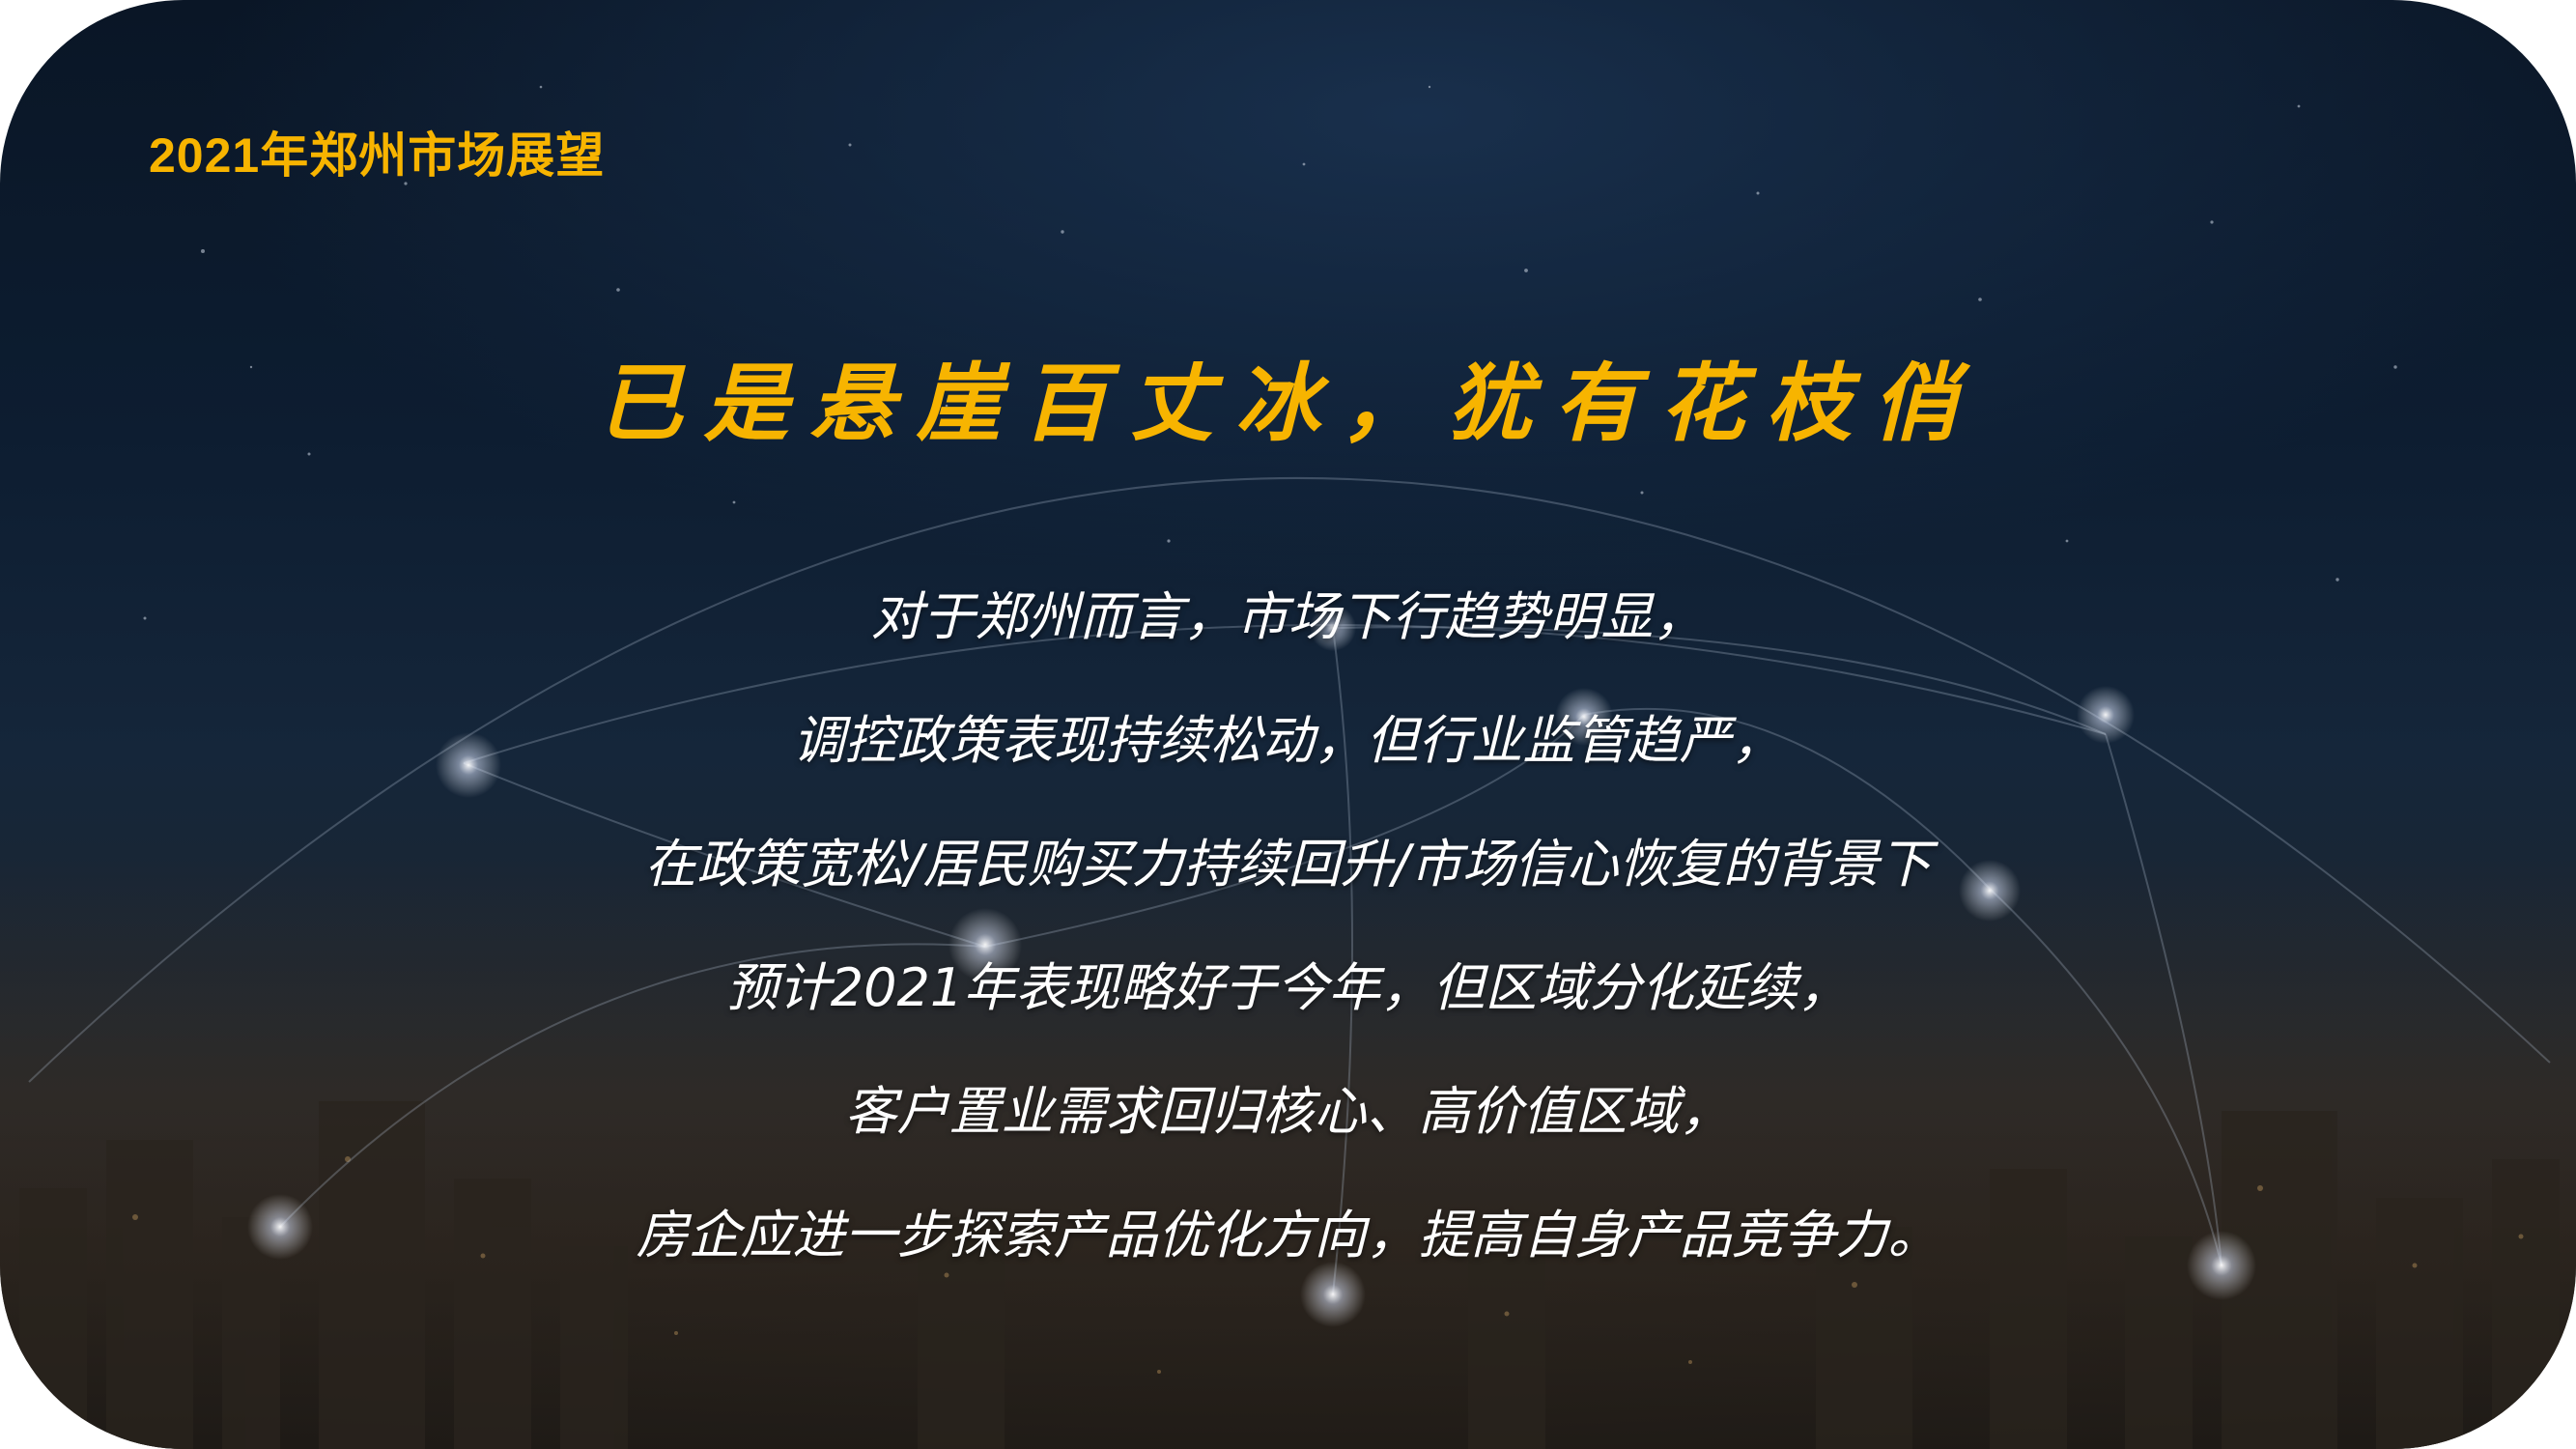  I want to click on headline-quote: 已是悬崖百丈冰，犹有花枝俏, so click(1288, 403).